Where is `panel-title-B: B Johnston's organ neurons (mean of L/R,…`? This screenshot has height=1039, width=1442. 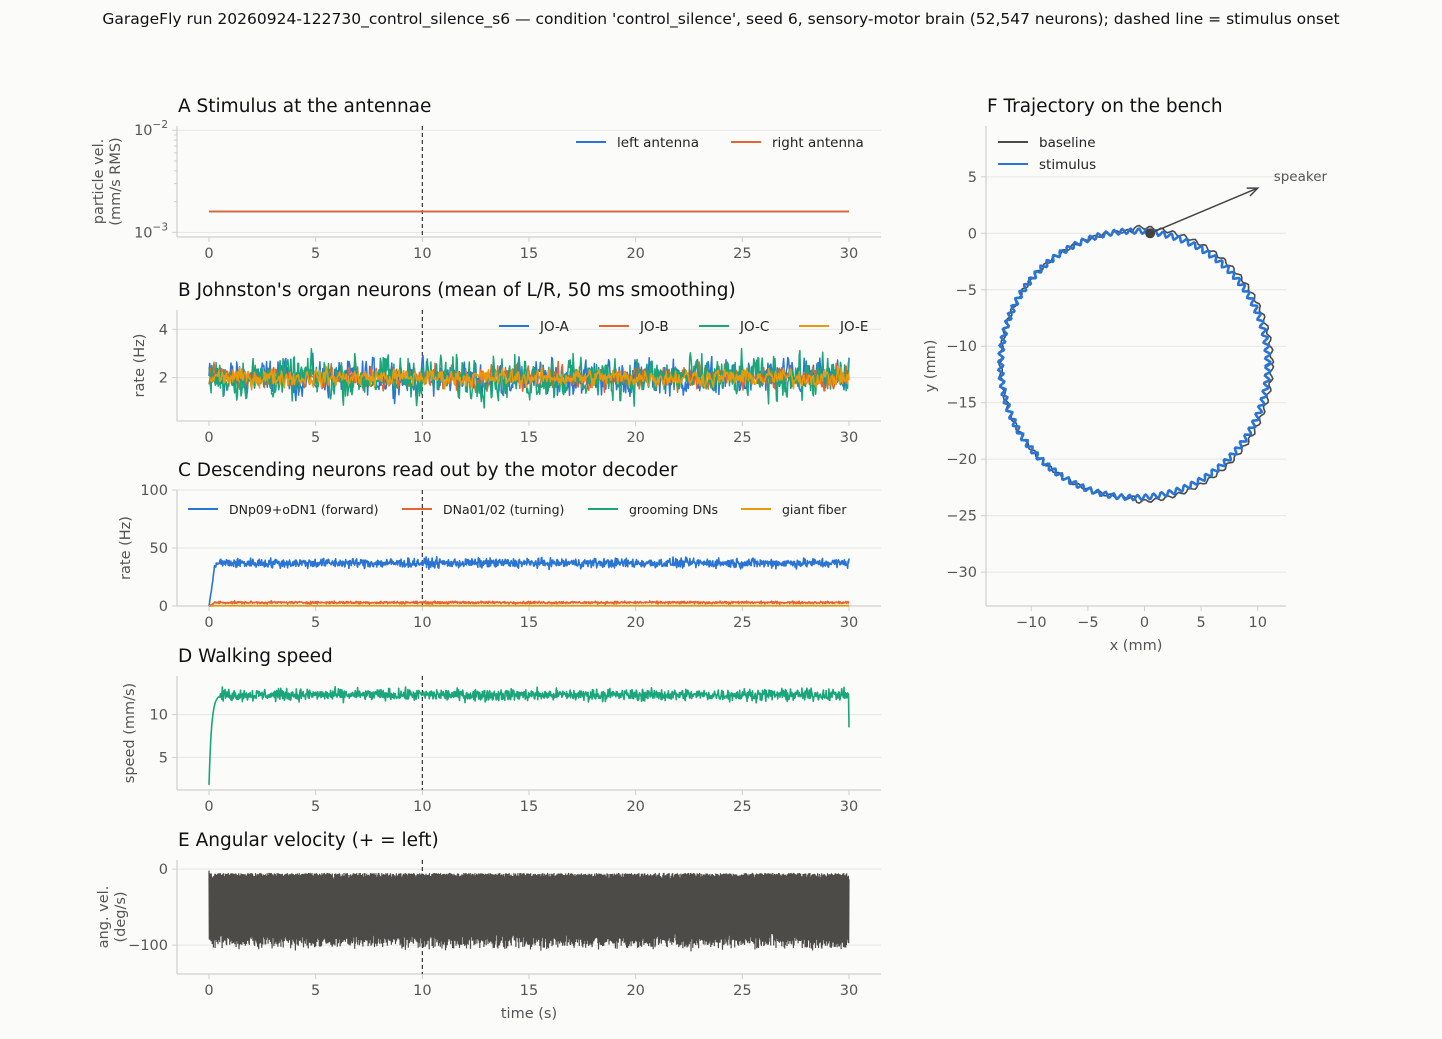 panel-title-B: B Johnston's organ neurons (mean of L/R,… is located at coordinates (457, 290).